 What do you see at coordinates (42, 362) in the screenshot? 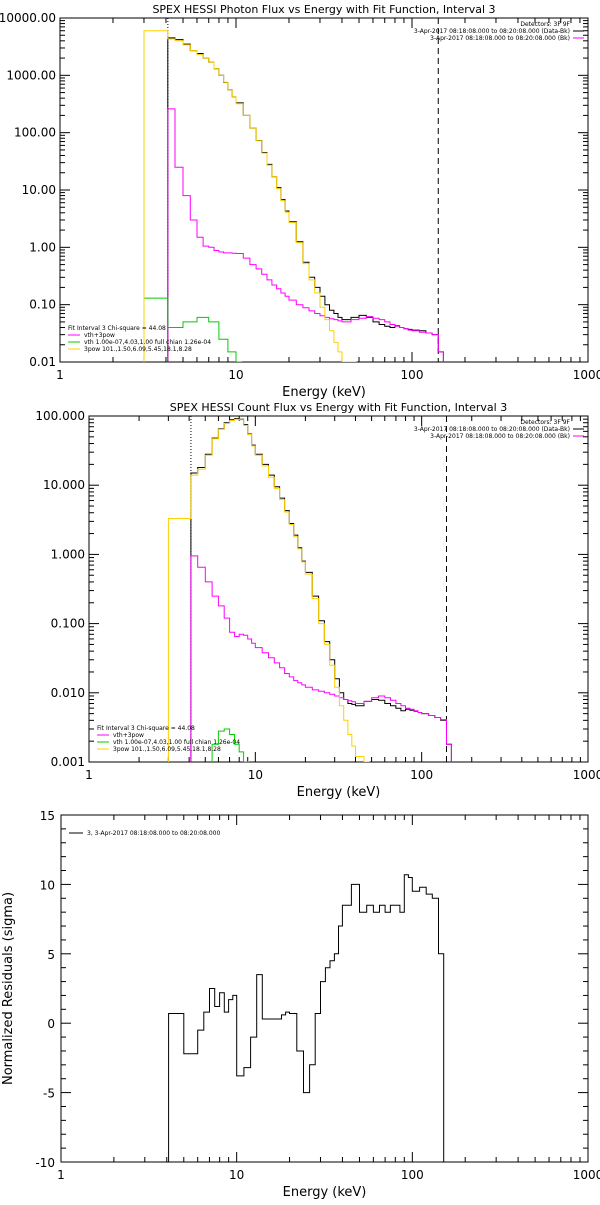
I see `y-tick-label: 0.01` at bounding box center [42, 362].